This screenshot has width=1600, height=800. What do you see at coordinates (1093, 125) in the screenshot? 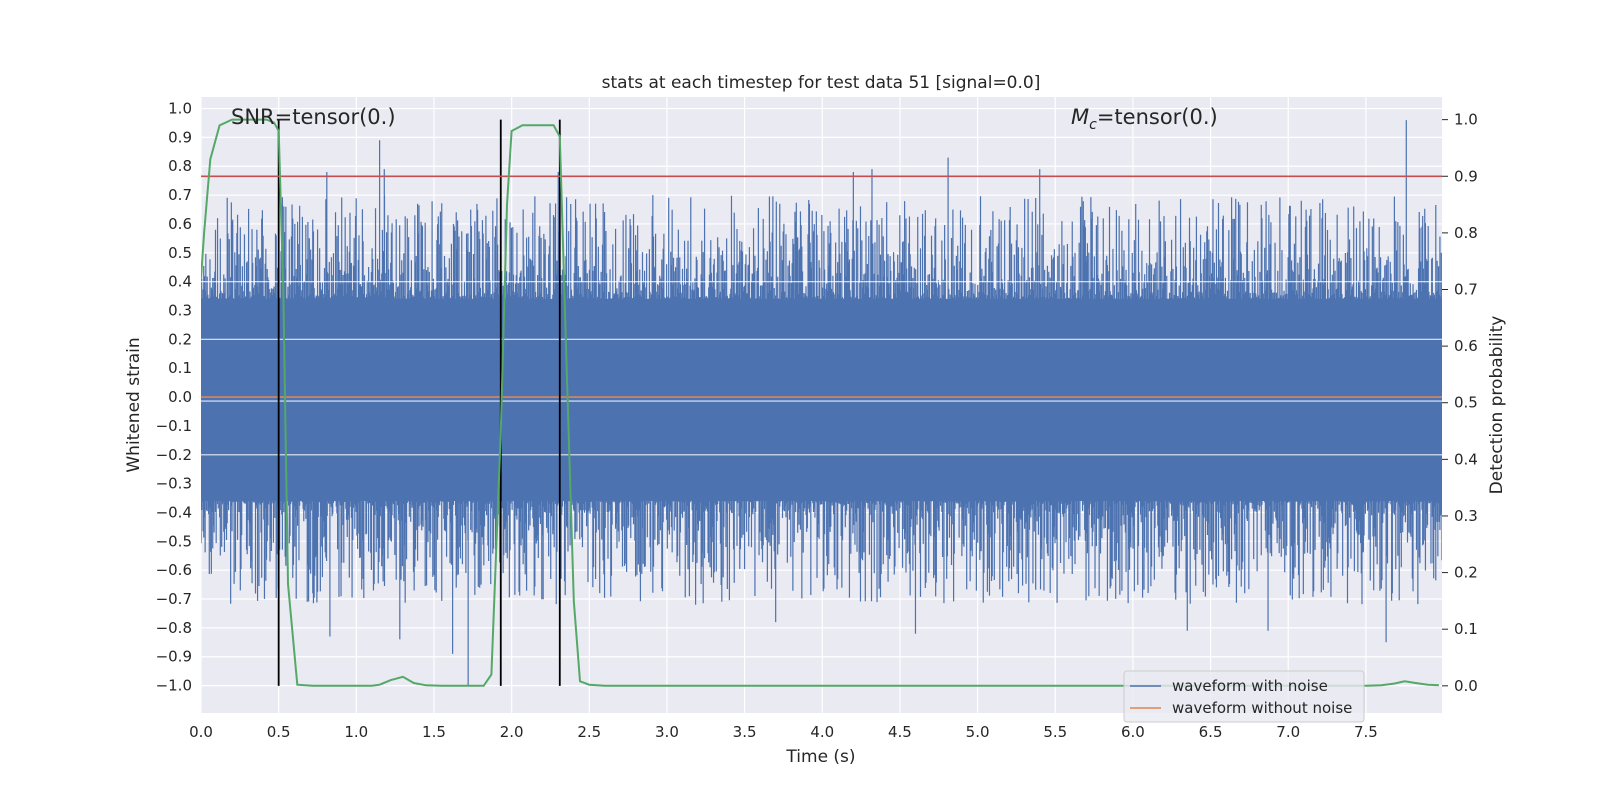
I see `mc-subscript: c` at bounding box center [1093, 125].